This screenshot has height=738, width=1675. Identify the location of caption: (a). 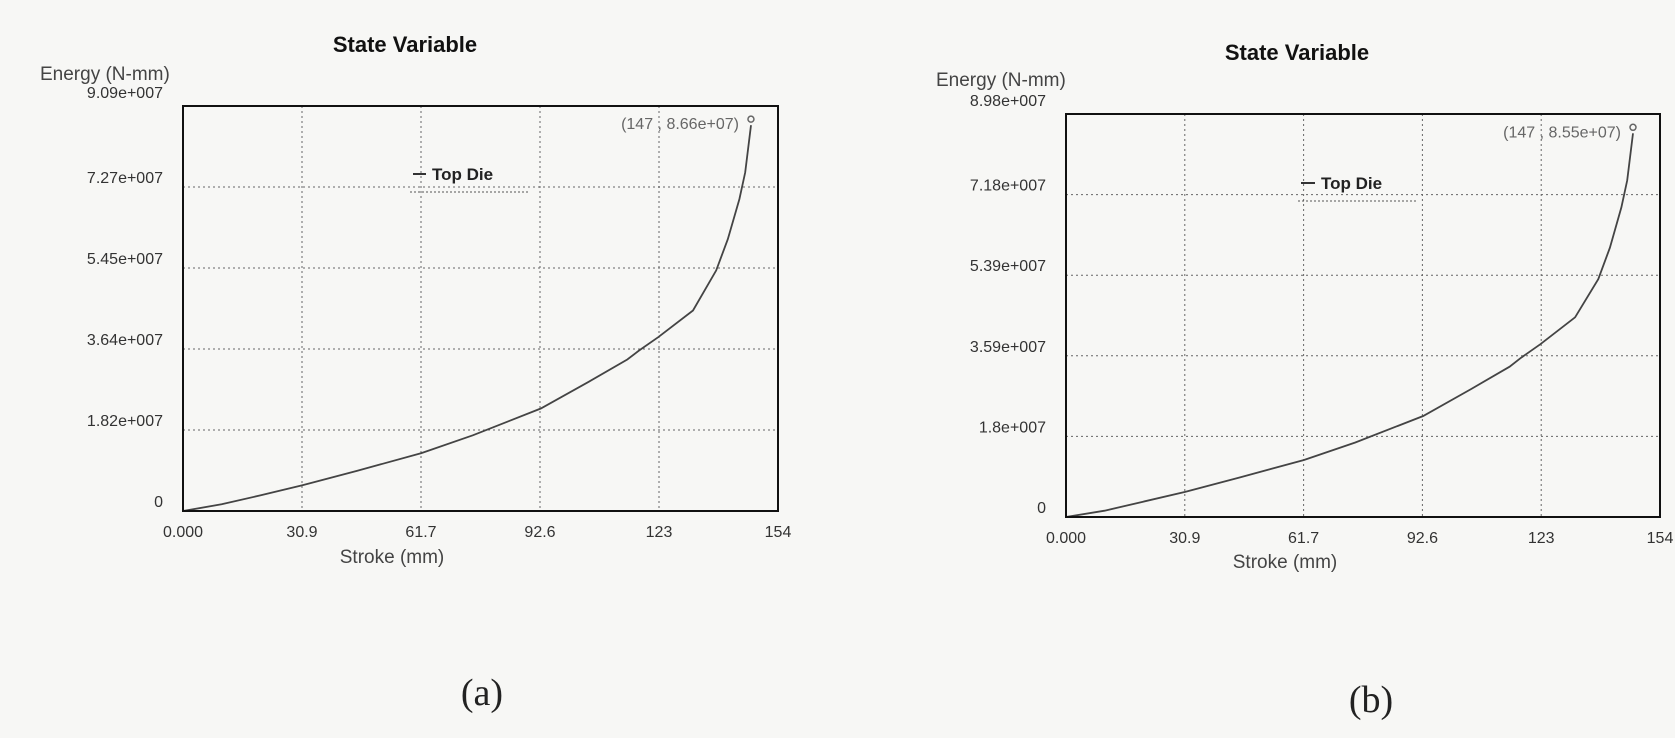
(482, 693).